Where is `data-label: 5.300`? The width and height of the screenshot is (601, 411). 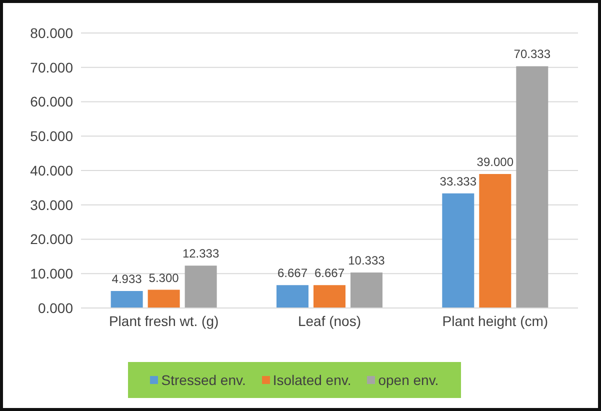 data-label: 5.300 is located at coordinates (164, 277).